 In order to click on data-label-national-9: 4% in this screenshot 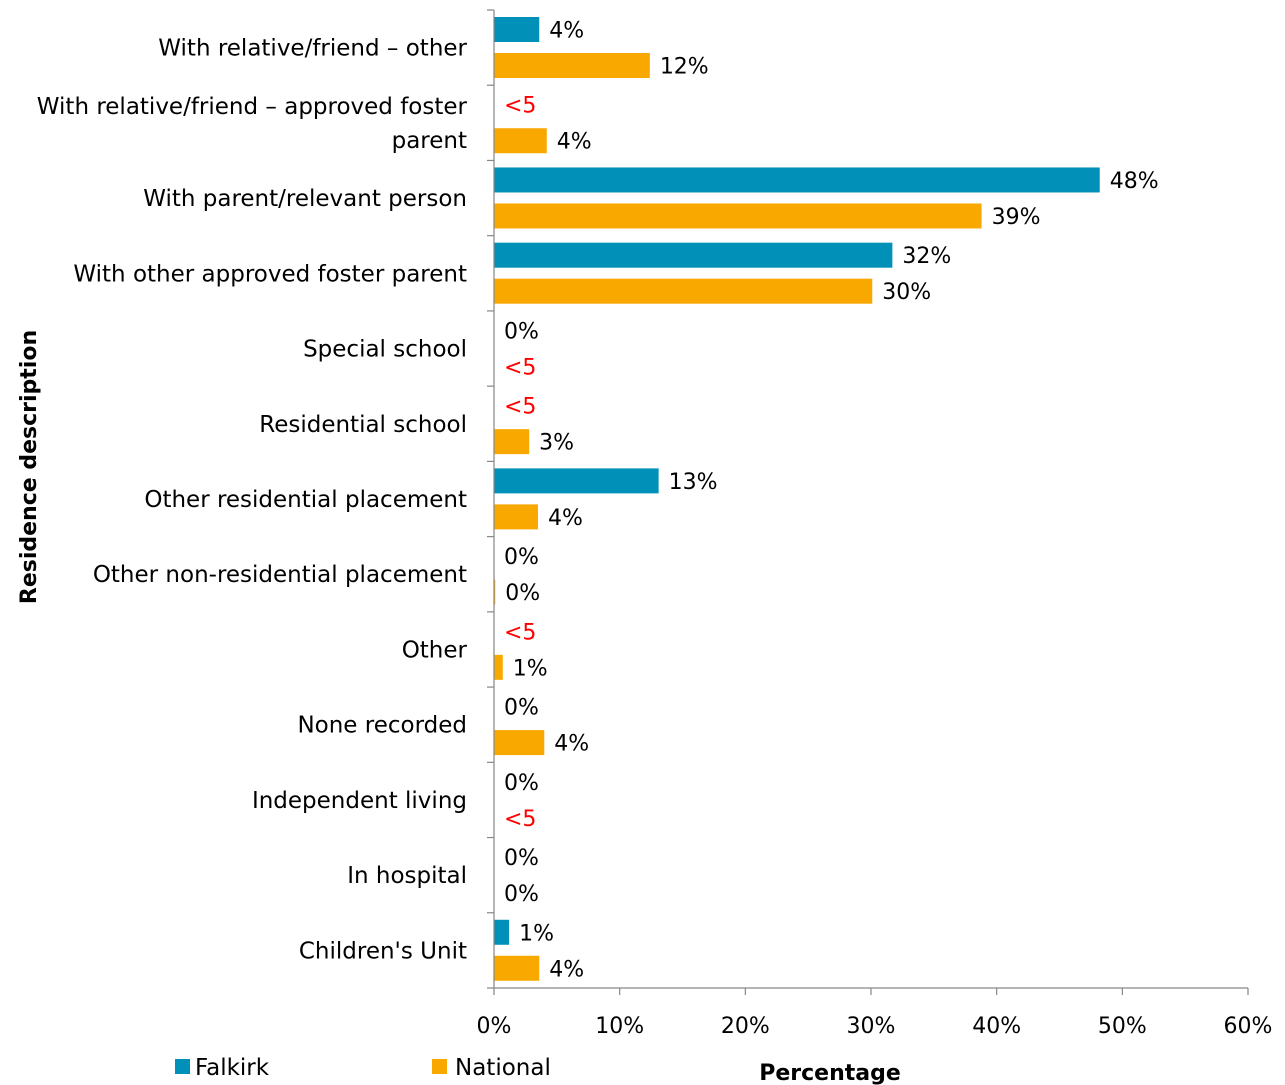, I will do `click(571, 744)`.